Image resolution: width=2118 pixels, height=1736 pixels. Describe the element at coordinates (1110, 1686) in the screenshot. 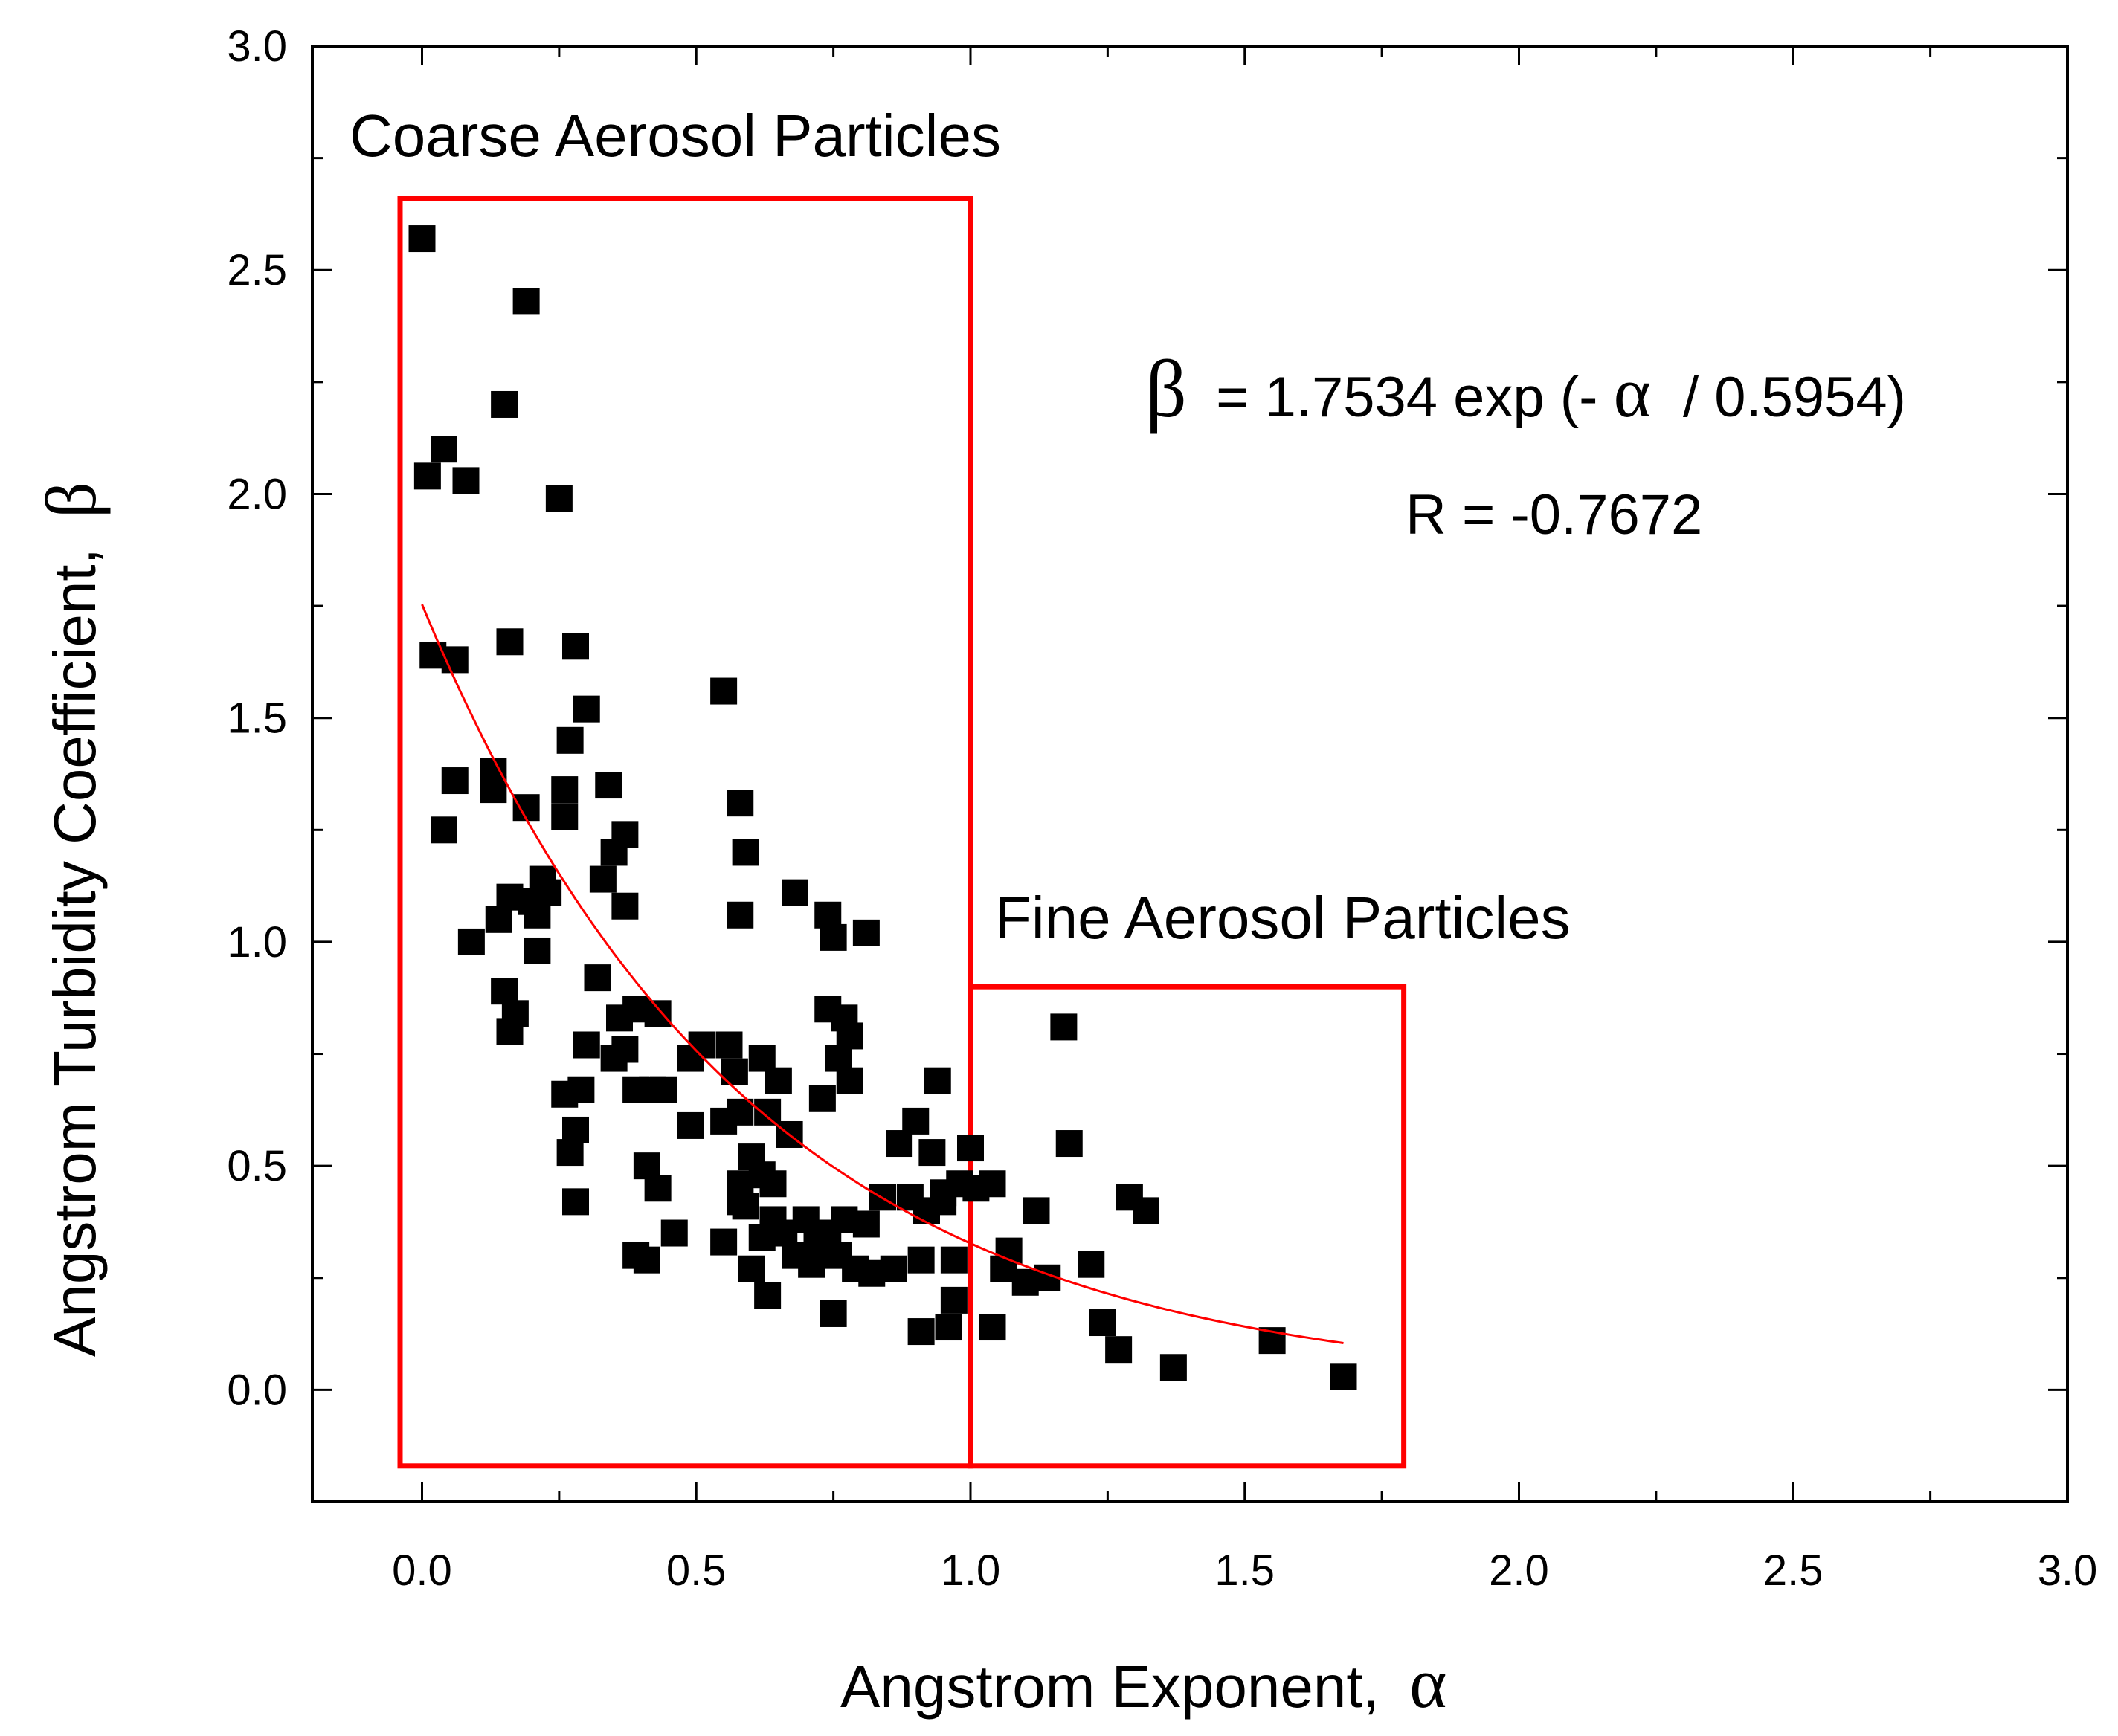

I see `x-axis-title-text: Angstrom Exponent,` at that location.